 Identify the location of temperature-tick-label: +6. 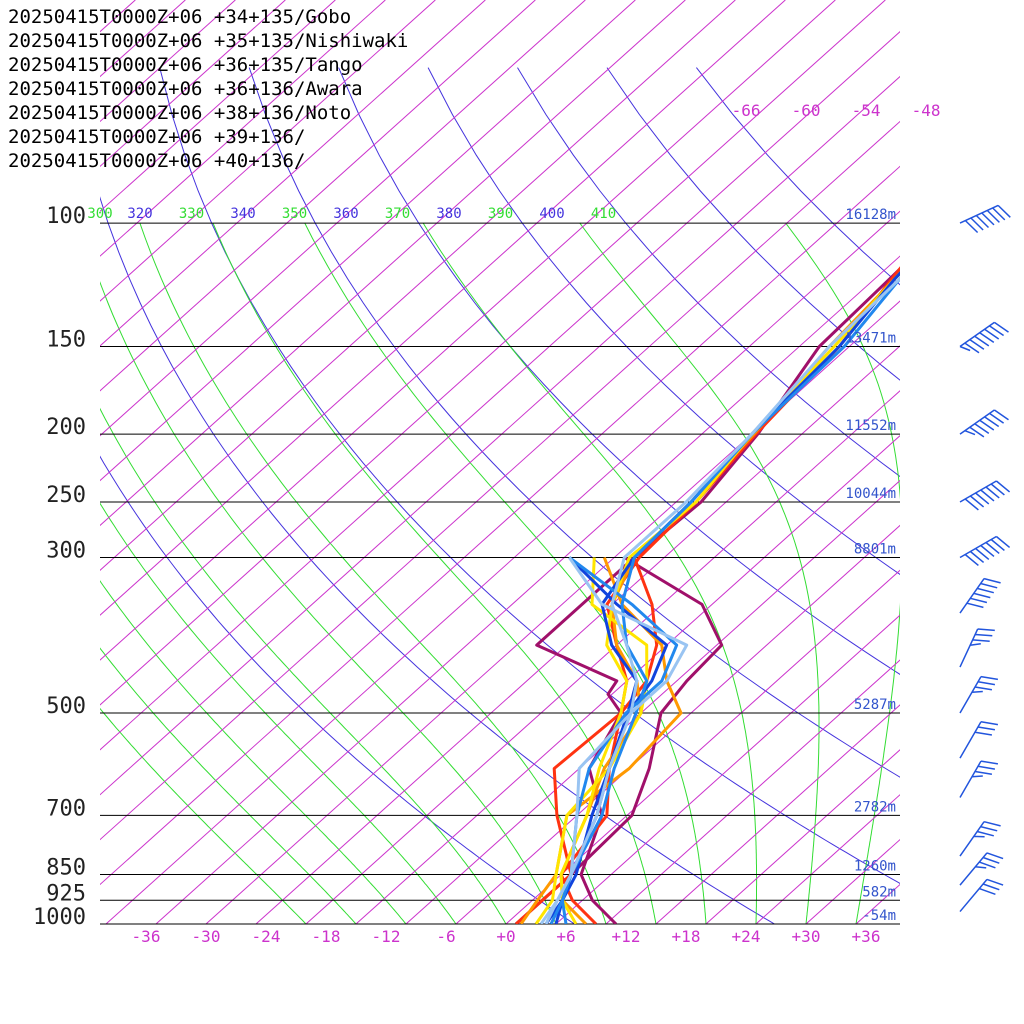
(565, 936).